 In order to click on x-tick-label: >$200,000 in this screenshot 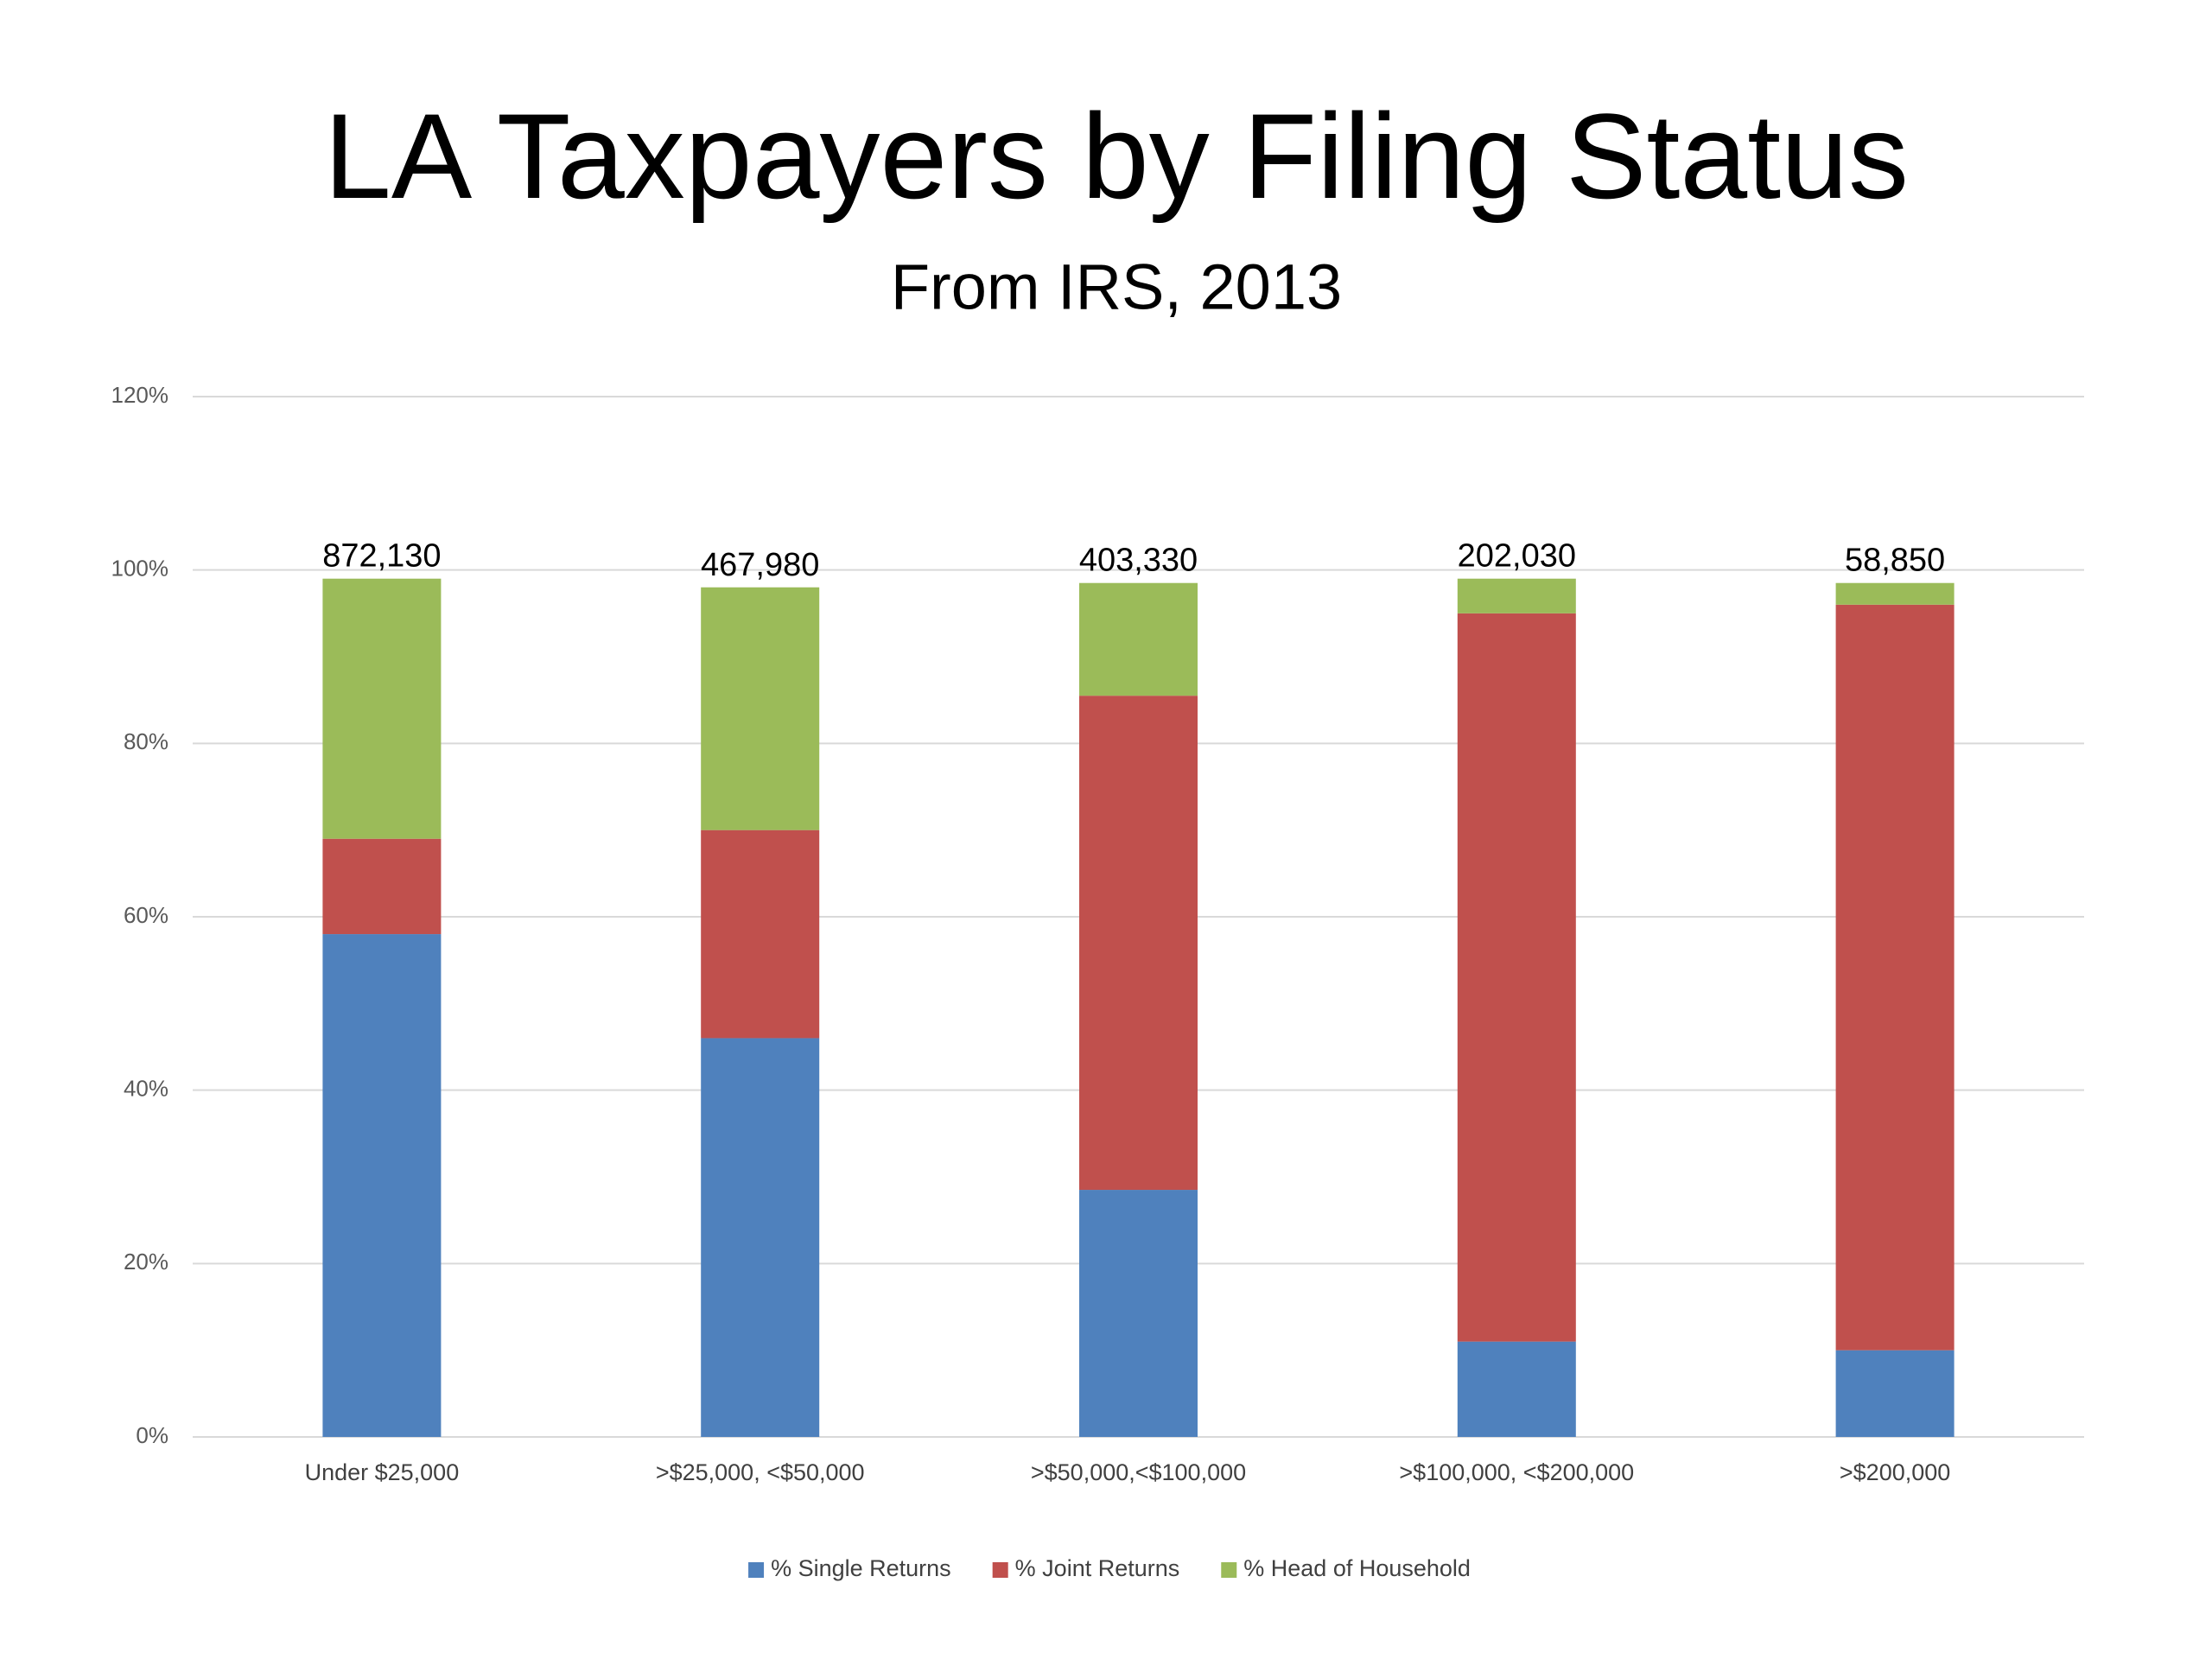, I will do `click(1895, 1472)`.